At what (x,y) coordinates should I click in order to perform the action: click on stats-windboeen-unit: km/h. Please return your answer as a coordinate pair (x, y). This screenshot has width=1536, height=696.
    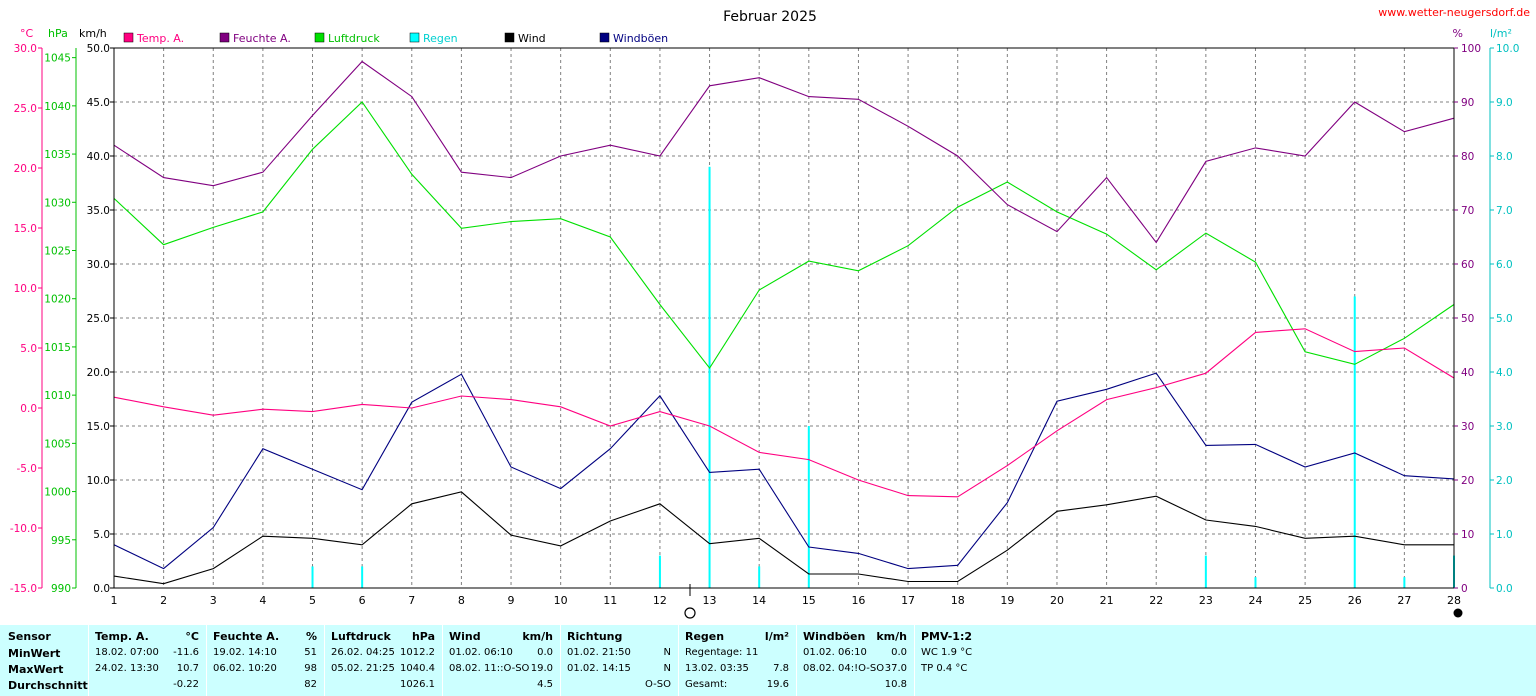
    Looking at the image, I should click on (891, 636).